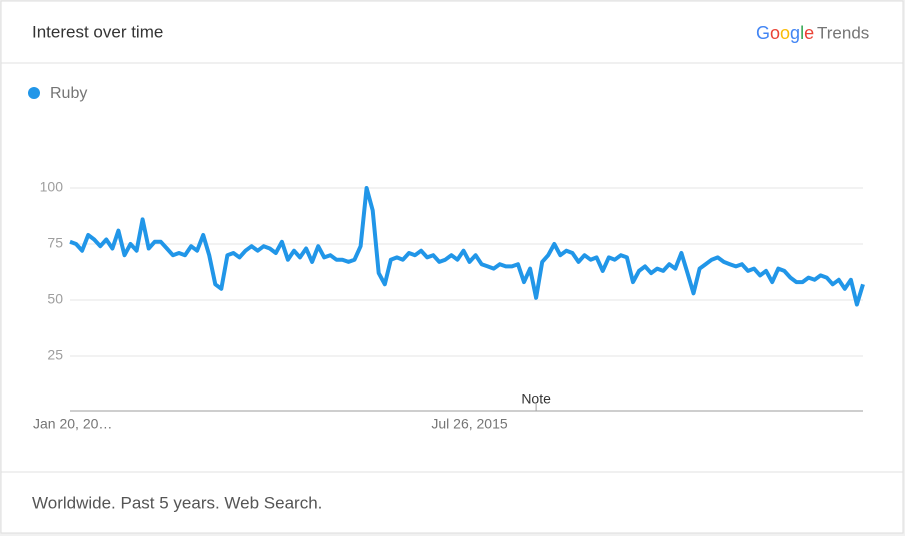  What do you see at coordinates (68, 93) in the screenshot?
I see `legend-label: Ruby` at bounding box center [68, 93].